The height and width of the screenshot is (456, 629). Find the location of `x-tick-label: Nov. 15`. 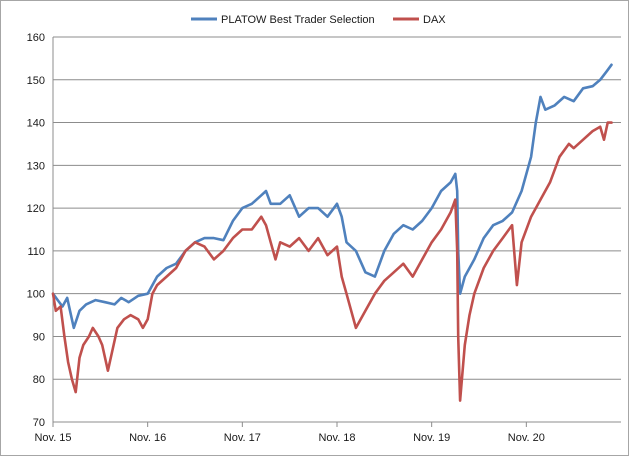

x-tick-label: Nov. 15 is located at coordinates (52, 438).